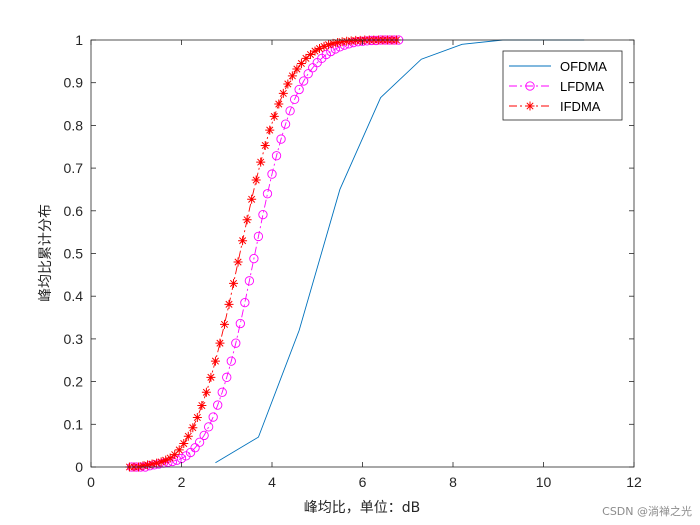 Image resolution: width=700 pixels, height=525 pixels. I want to click on x-axis-label: 峰均比，单位：dB, so click(362, 508).